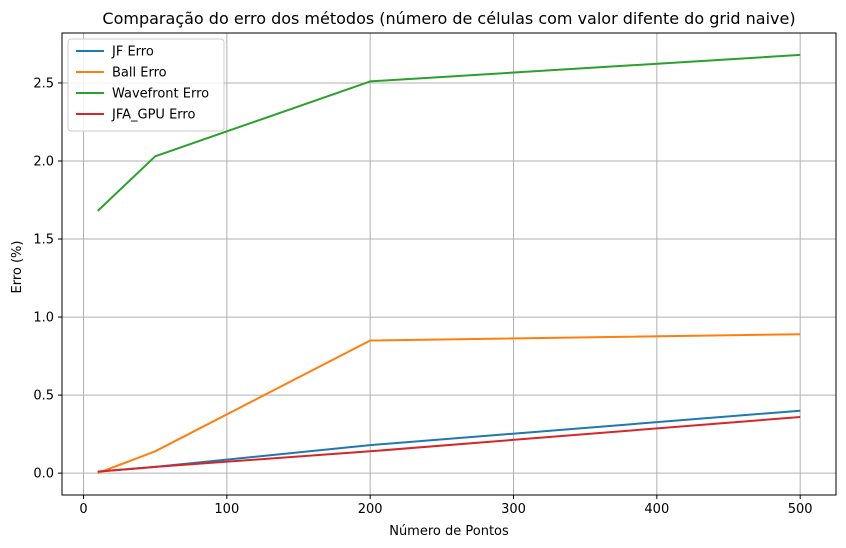 The image size is (846, 548). What do you see at coordinates (153, 115) in the screenshot?
I see `legend-label: JFA_GPU Erro` at bounding box center [153, 115].